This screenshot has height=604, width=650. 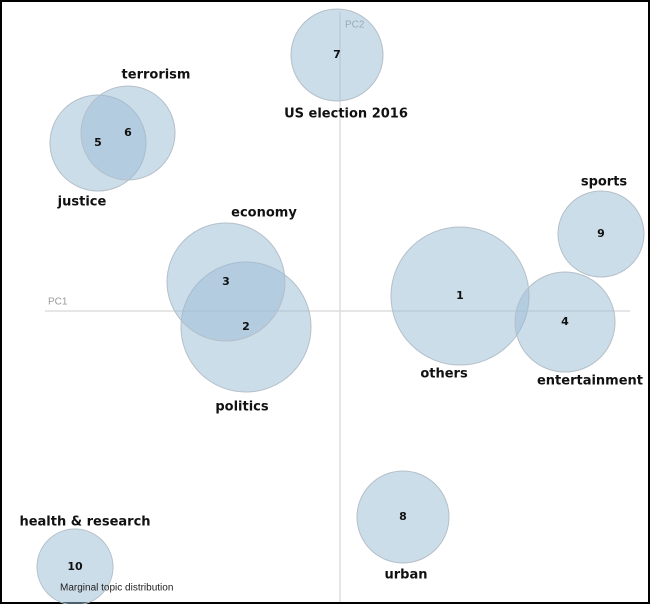 I want to click on x-axis-label: PC1, so click(x=58, y=302).